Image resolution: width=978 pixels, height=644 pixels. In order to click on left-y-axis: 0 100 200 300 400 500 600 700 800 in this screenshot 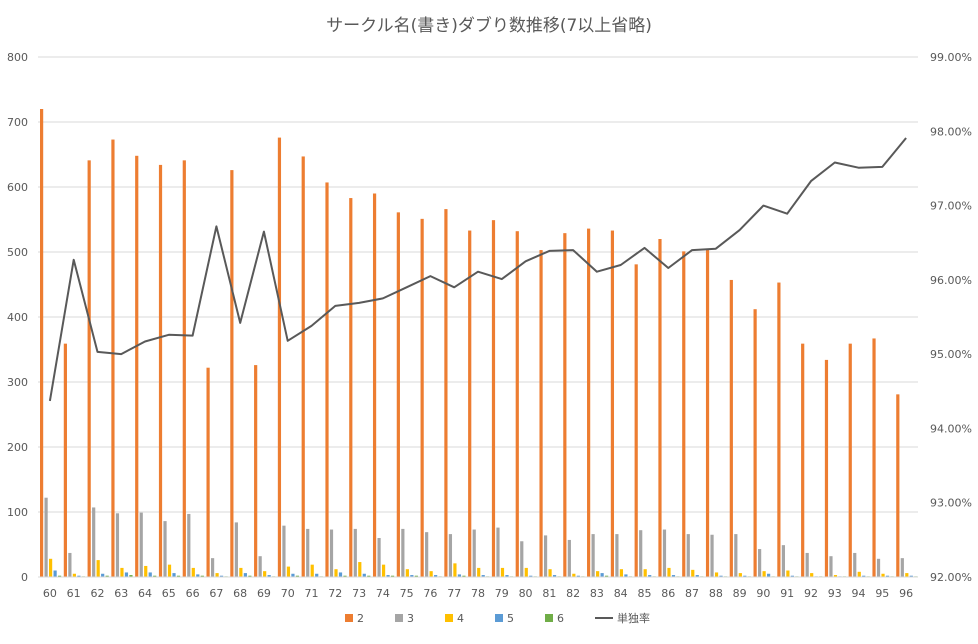, I will do `click(17, 317)`.